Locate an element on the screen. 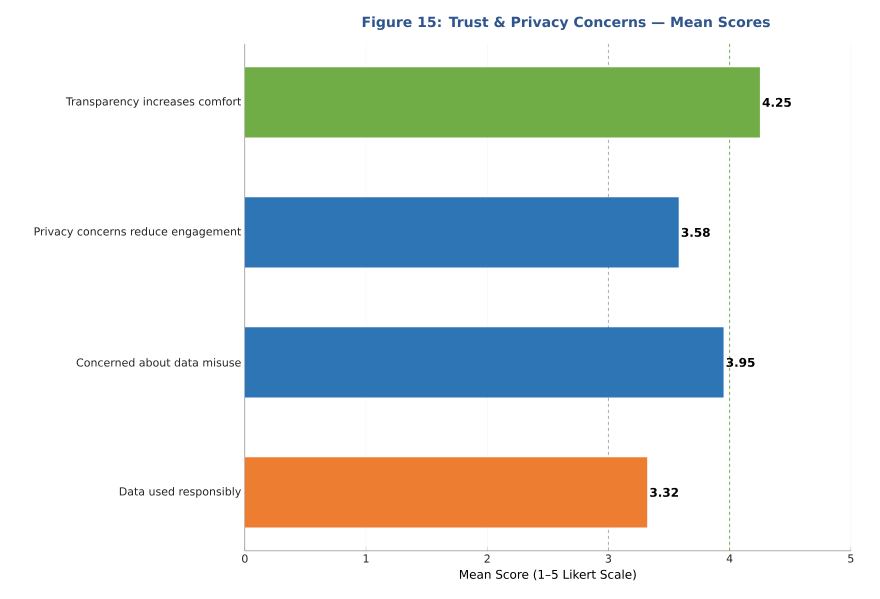 The height and width of the screenshot is (599, 880). x-tick-label: 1 is located at coordinates (366, 558).